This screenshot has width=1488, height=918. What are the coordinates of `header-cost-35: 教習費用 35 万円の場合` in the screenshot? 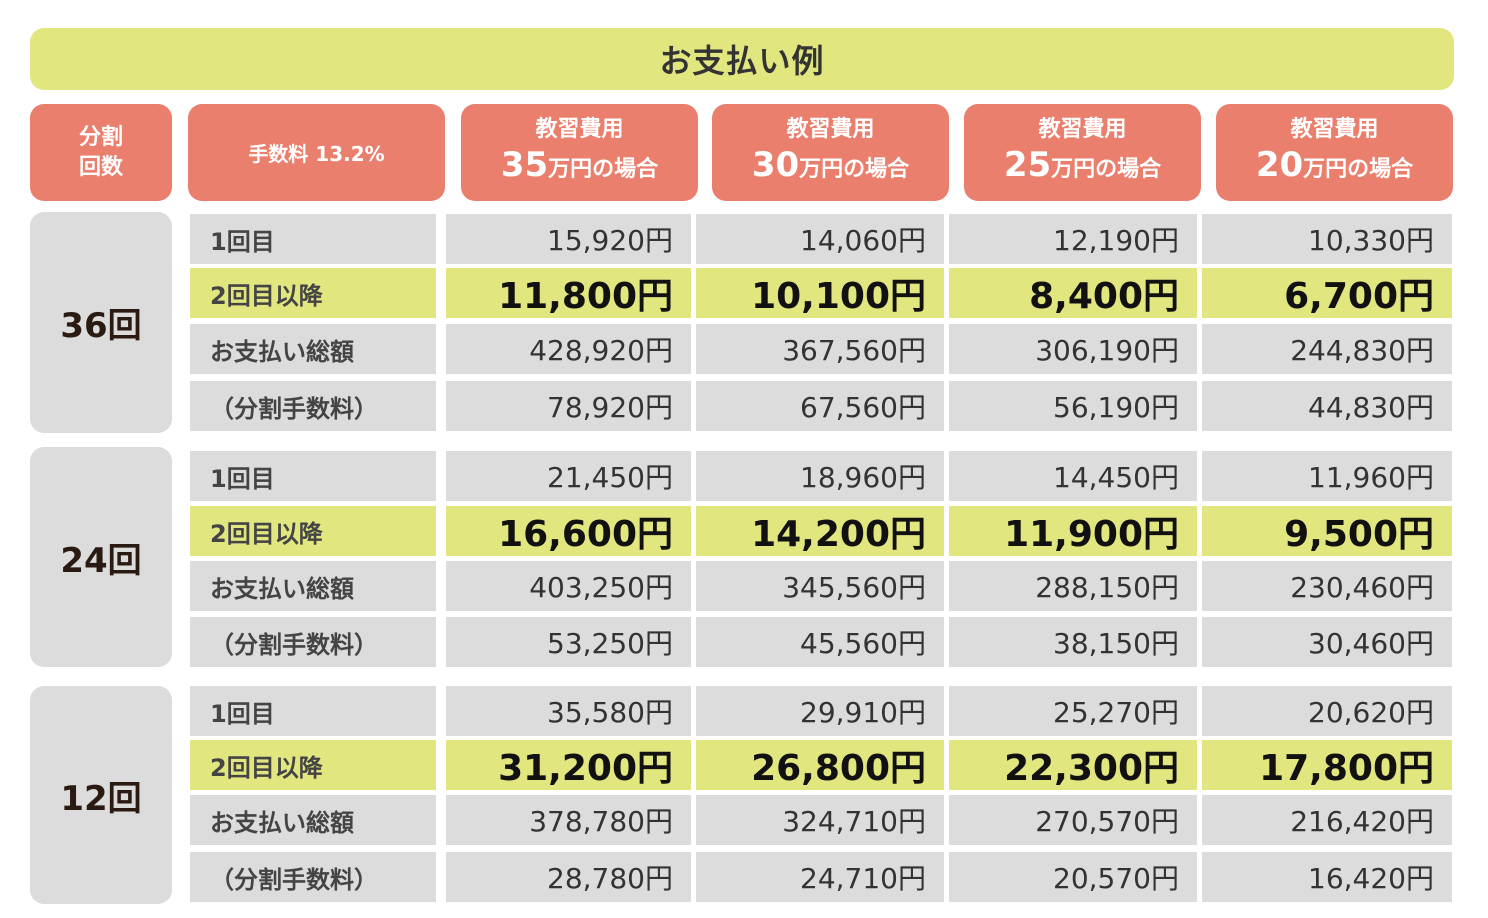 It's located at (579, 152).